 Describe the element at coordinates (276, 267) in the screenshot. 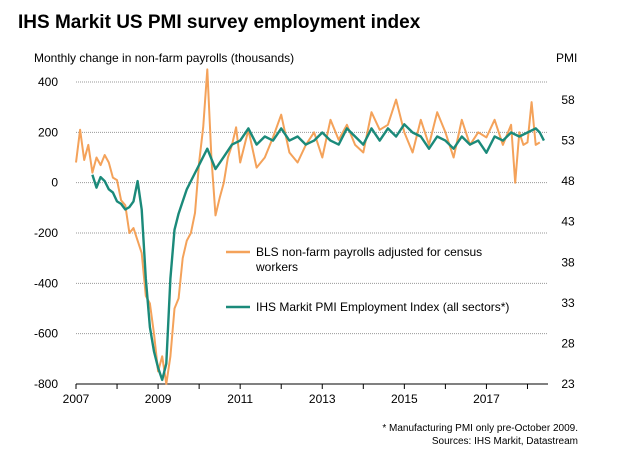

I see `legend-label-payrolls-line2: workers` at that location.